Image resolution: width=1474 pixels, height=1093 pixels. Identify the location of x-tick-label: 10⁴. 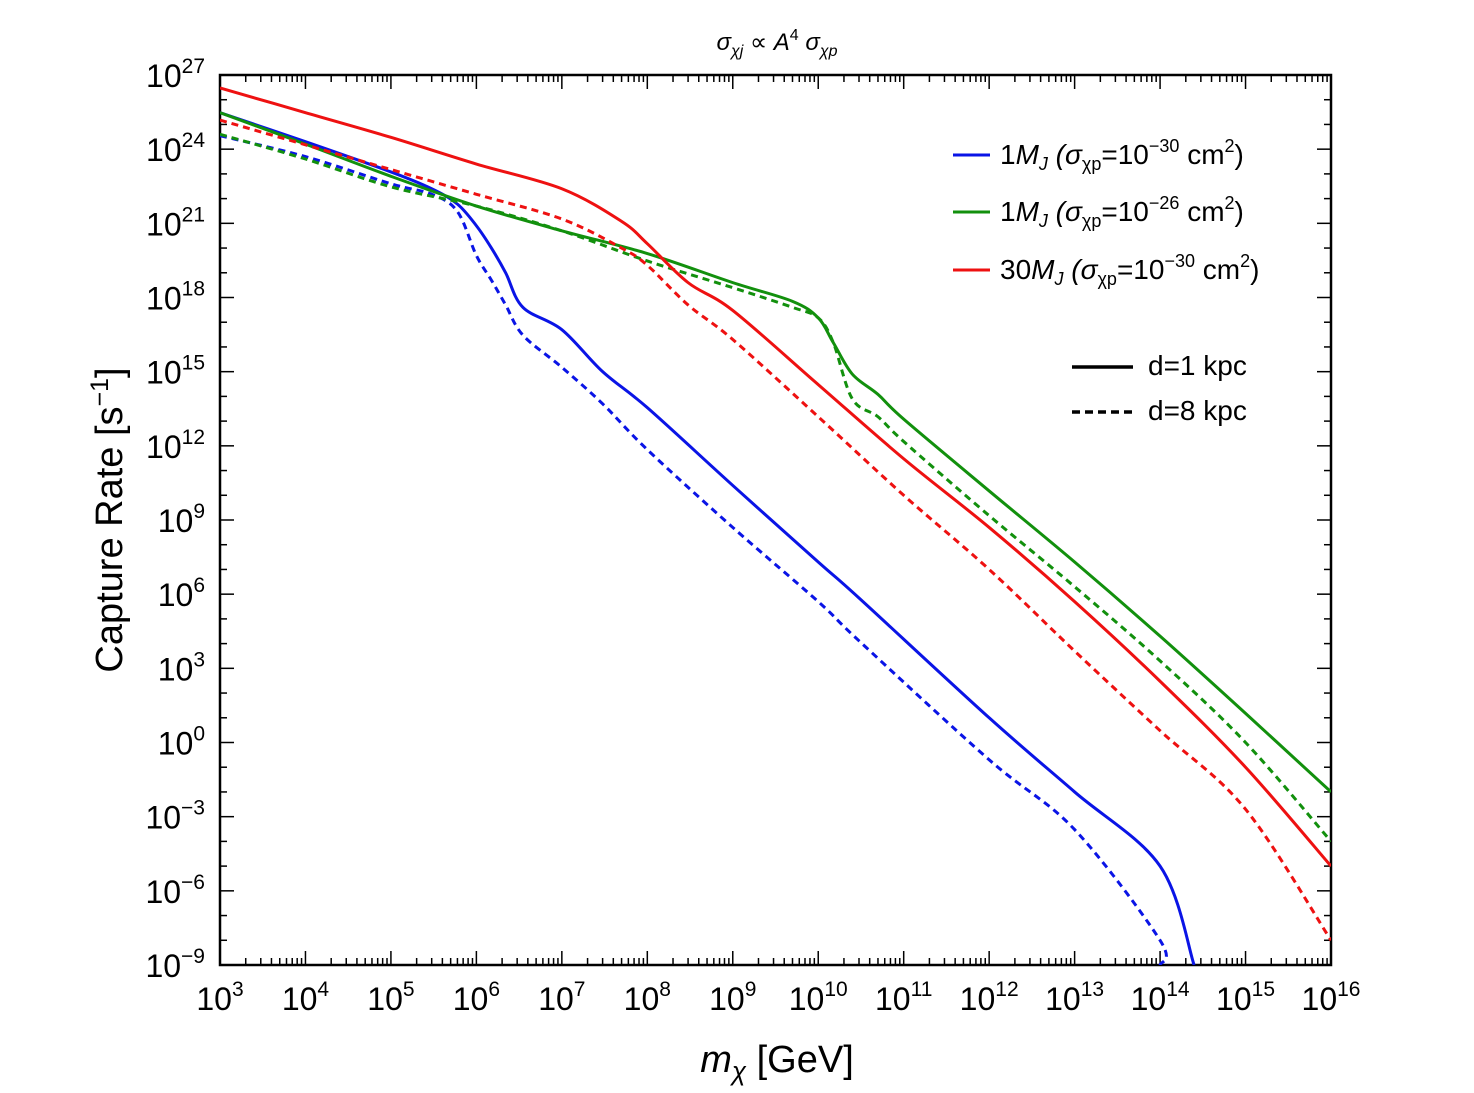
(306, 997).